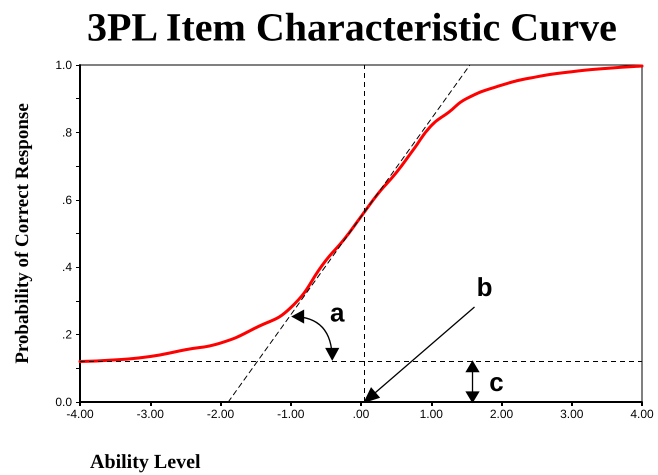 The image size is (658, 475). I want to click on annotation: a, so click(337, 313).